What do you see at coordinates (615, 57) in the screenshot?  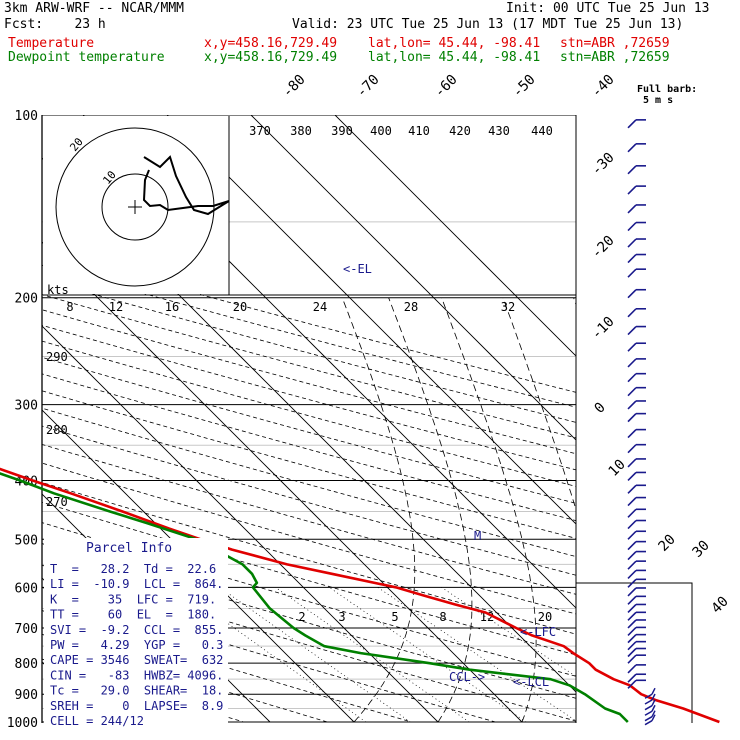 I see `dewpoint-station: stn=ABR ,72659` at bounding box center [615, 57].